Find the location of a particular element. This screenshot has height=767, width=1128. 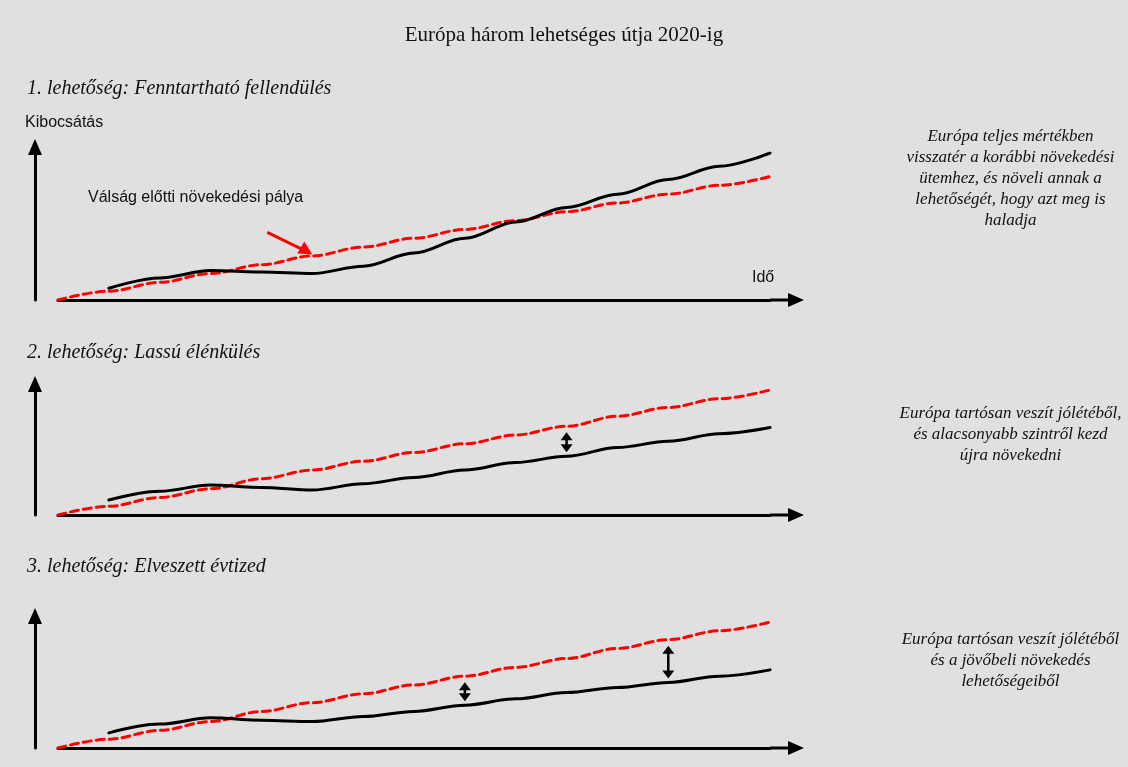

annotation: Válság előtti növekedési pálya is located at coordinates (196, 196).